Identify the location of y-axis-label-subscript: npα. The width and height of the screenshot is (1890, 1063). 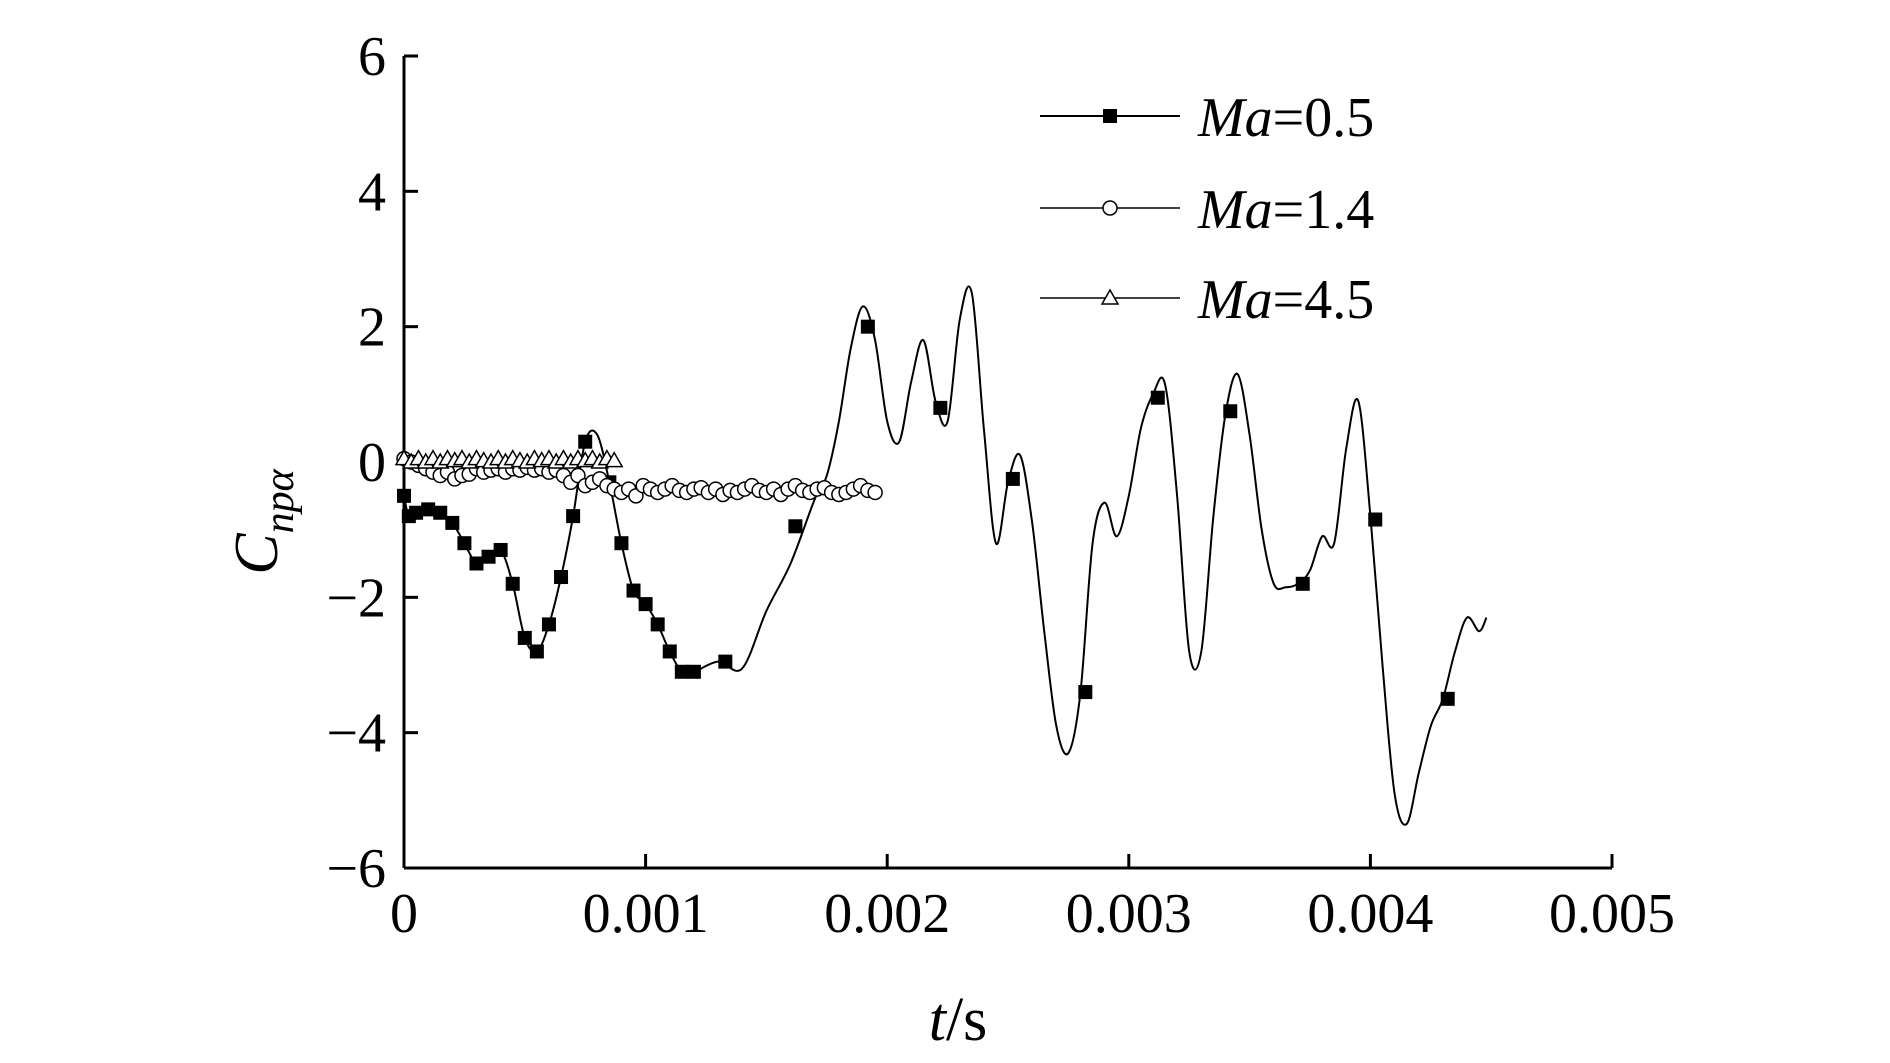
(280, 500).